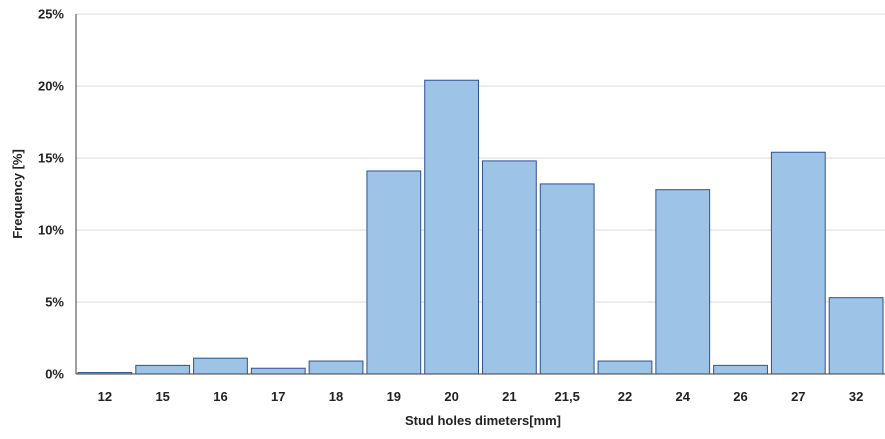 The height and width of the screenshot is (439, 885). I want to click on y-tick-labels: 0% 5% 10% 15% 20% 25%, so click(51, 194).